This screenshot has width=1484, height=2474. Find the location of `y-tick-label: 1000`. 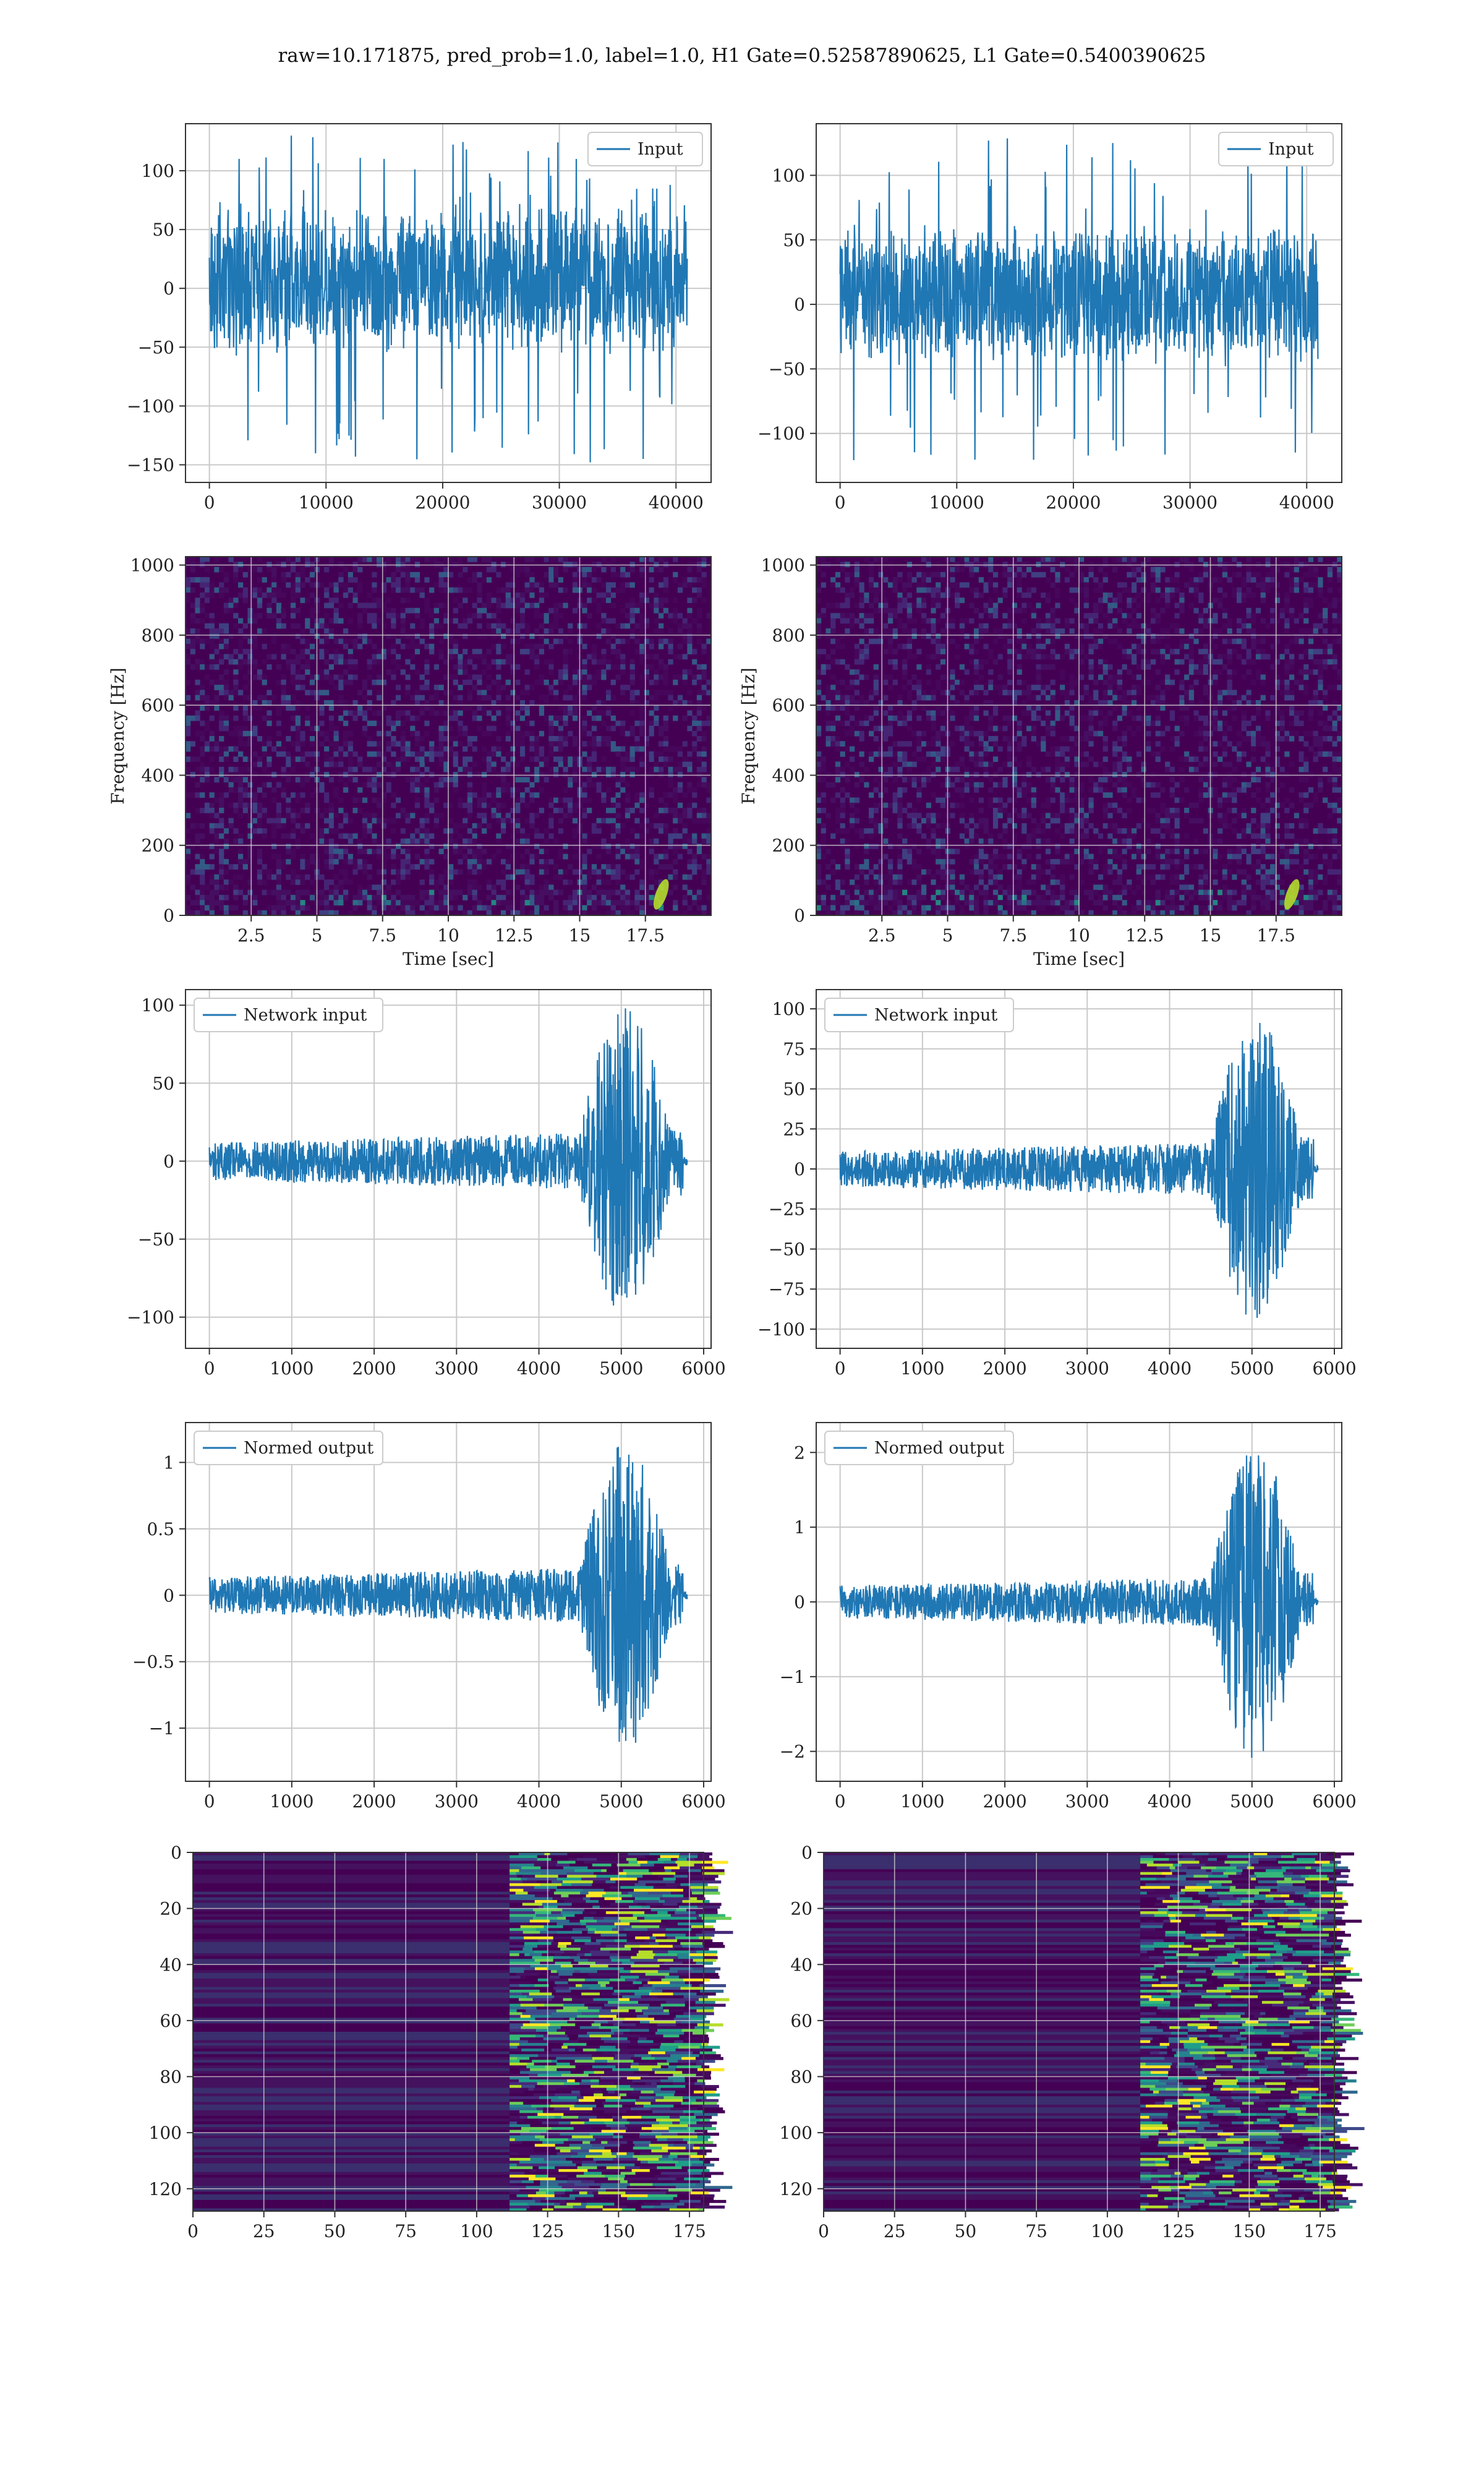

y-tick-label: 1000 is located at coordinates (152, 565).